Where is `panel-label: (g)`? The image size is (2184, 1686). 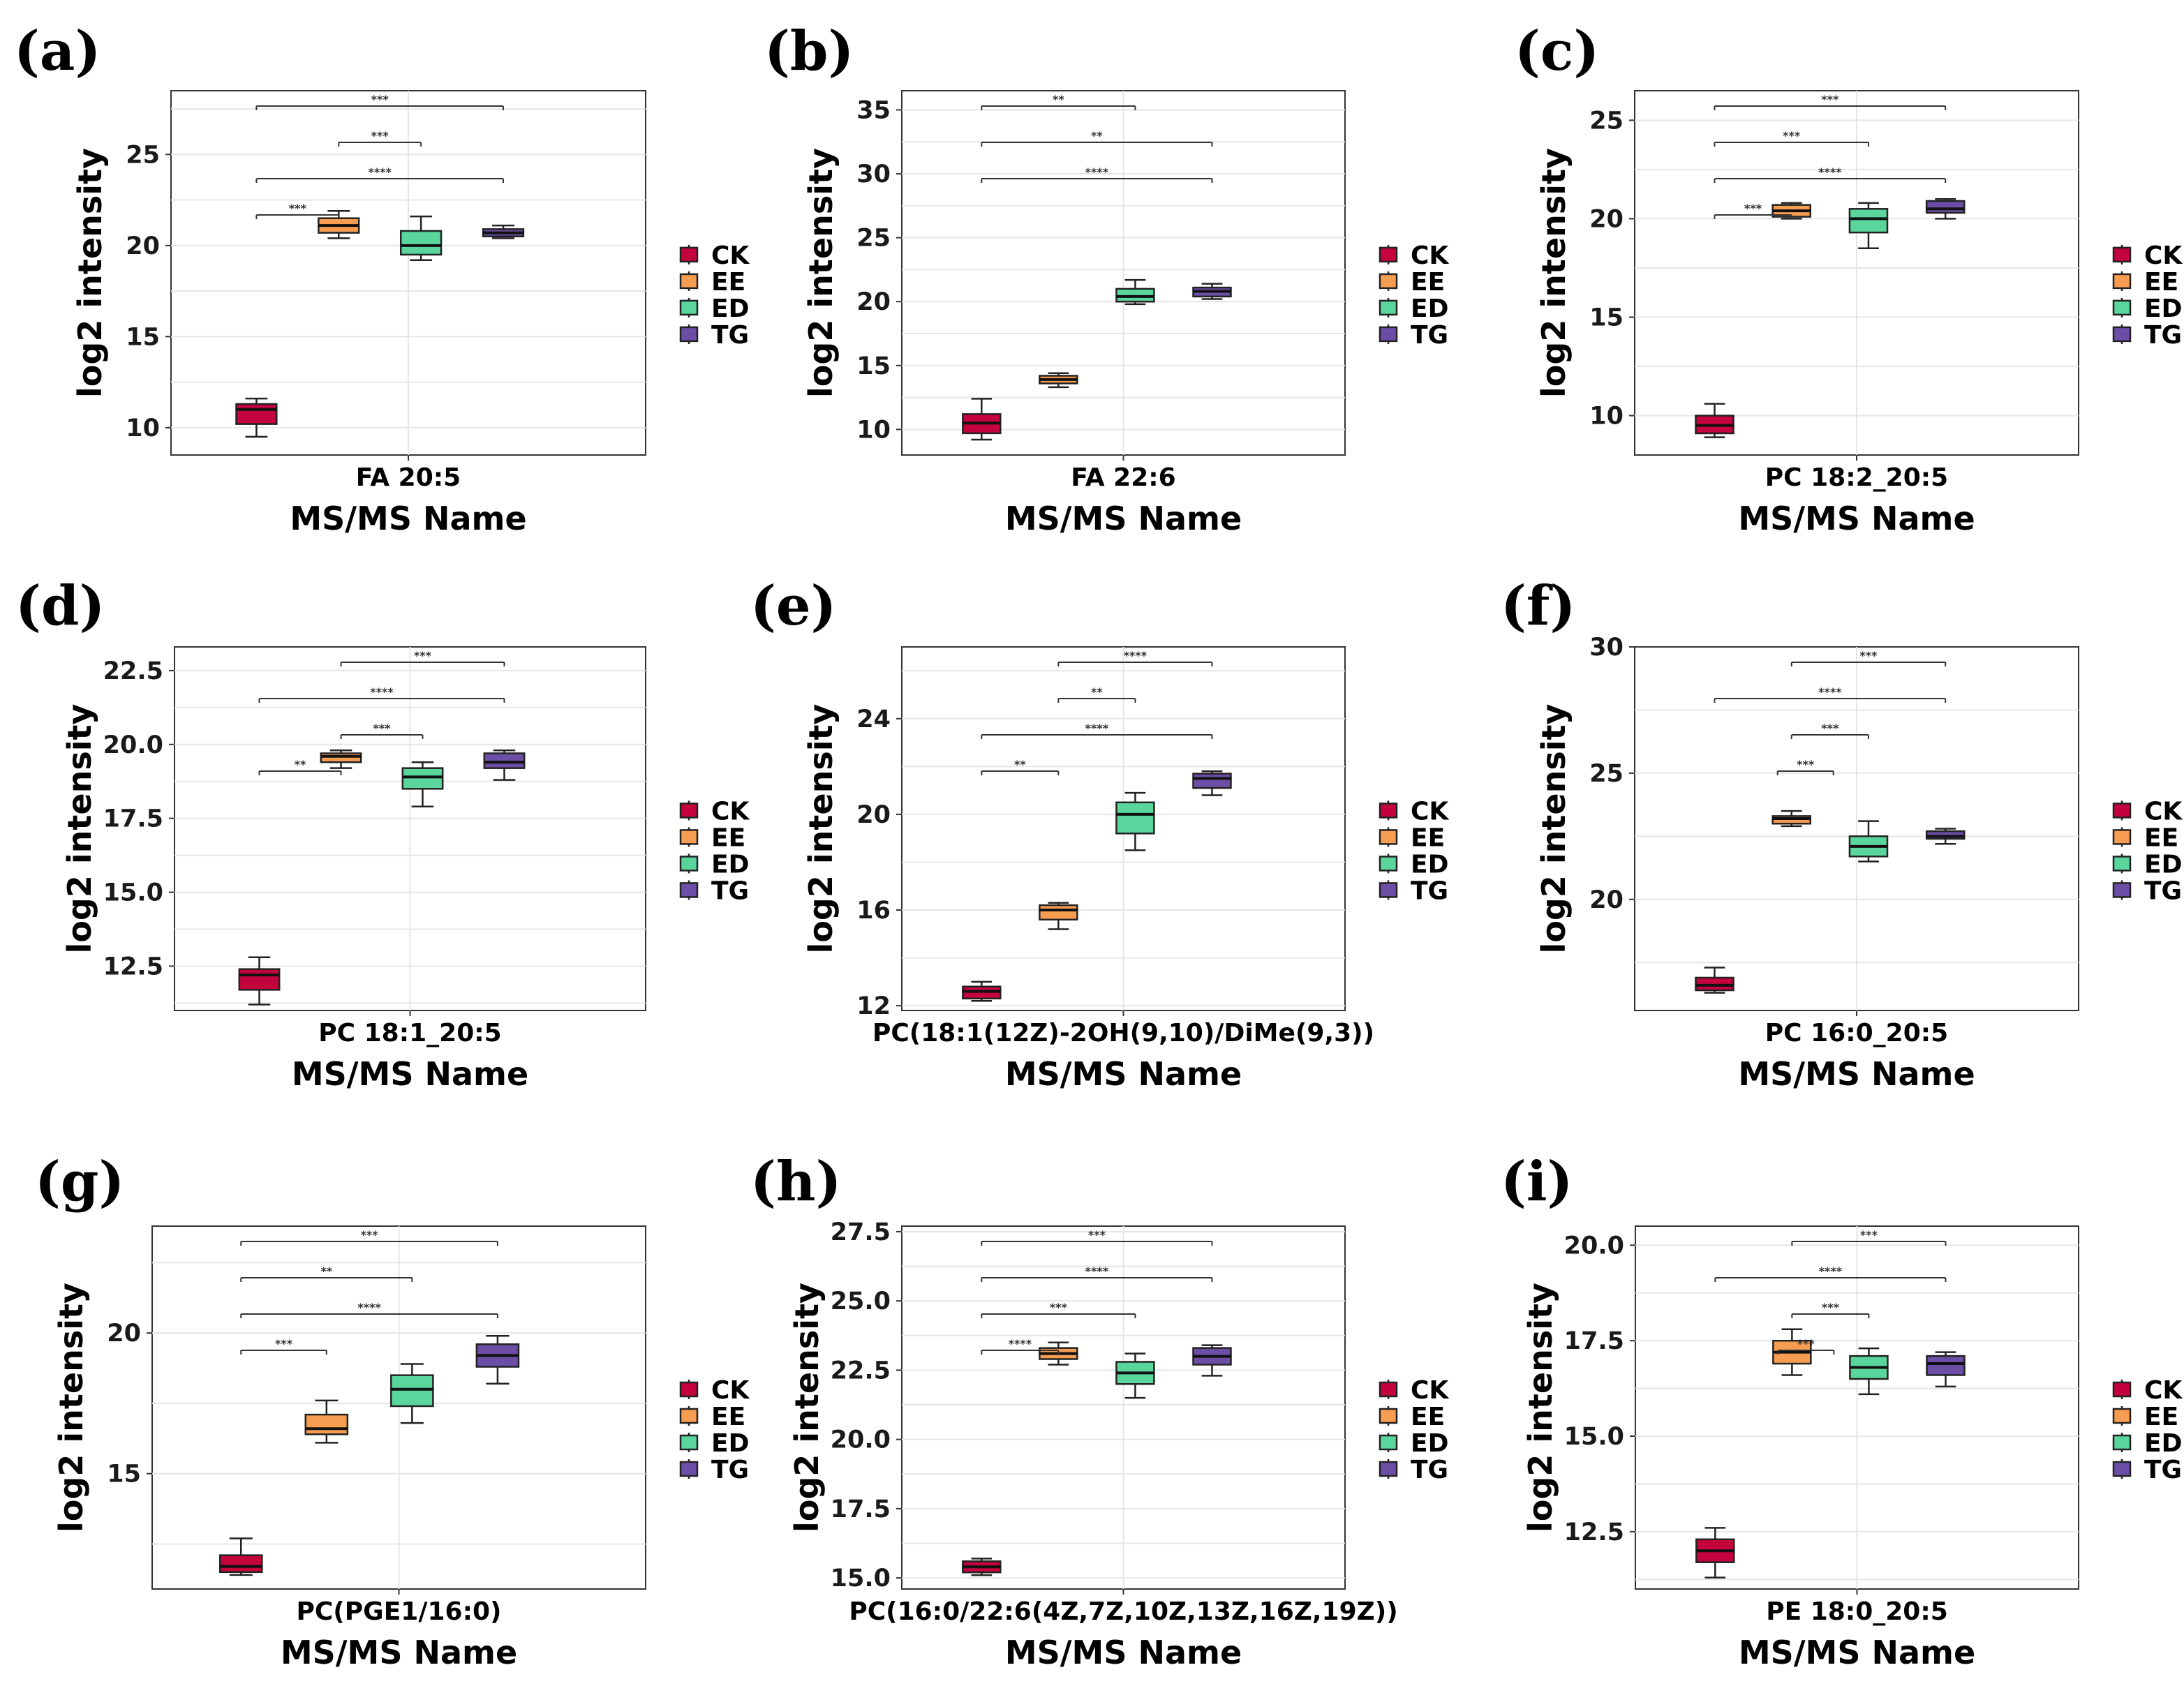
panel-label: (g) is located at coordinates (79, 1182).